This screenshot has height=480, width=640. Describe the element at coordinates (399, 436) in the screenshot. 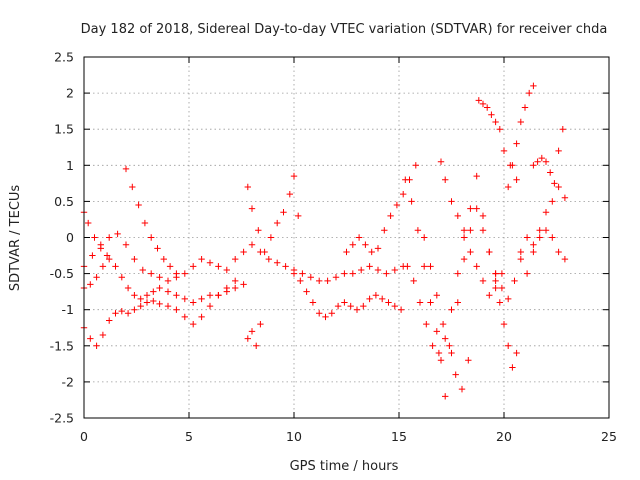

I see `x-tick-label: 15` at that location.